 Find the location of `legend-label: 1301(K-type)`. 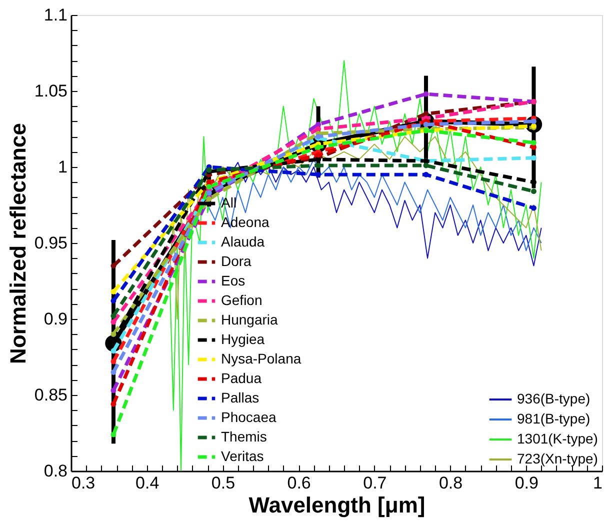

legend-label: 1301(K-type) is located at coordinates (557, 438).